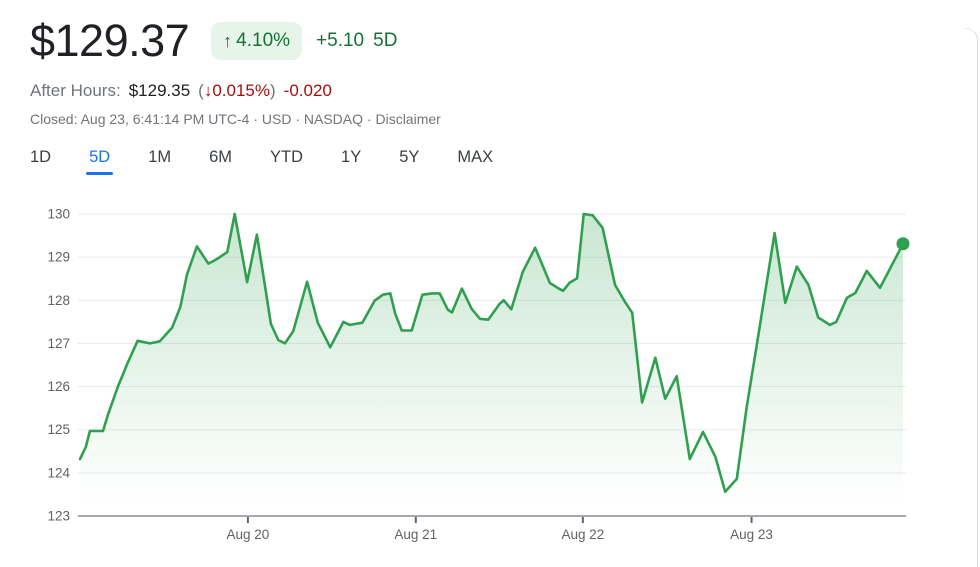  Describe the element at coordinates (110, 40) in the screenshot. I see `current-price: $129.37` at that location.